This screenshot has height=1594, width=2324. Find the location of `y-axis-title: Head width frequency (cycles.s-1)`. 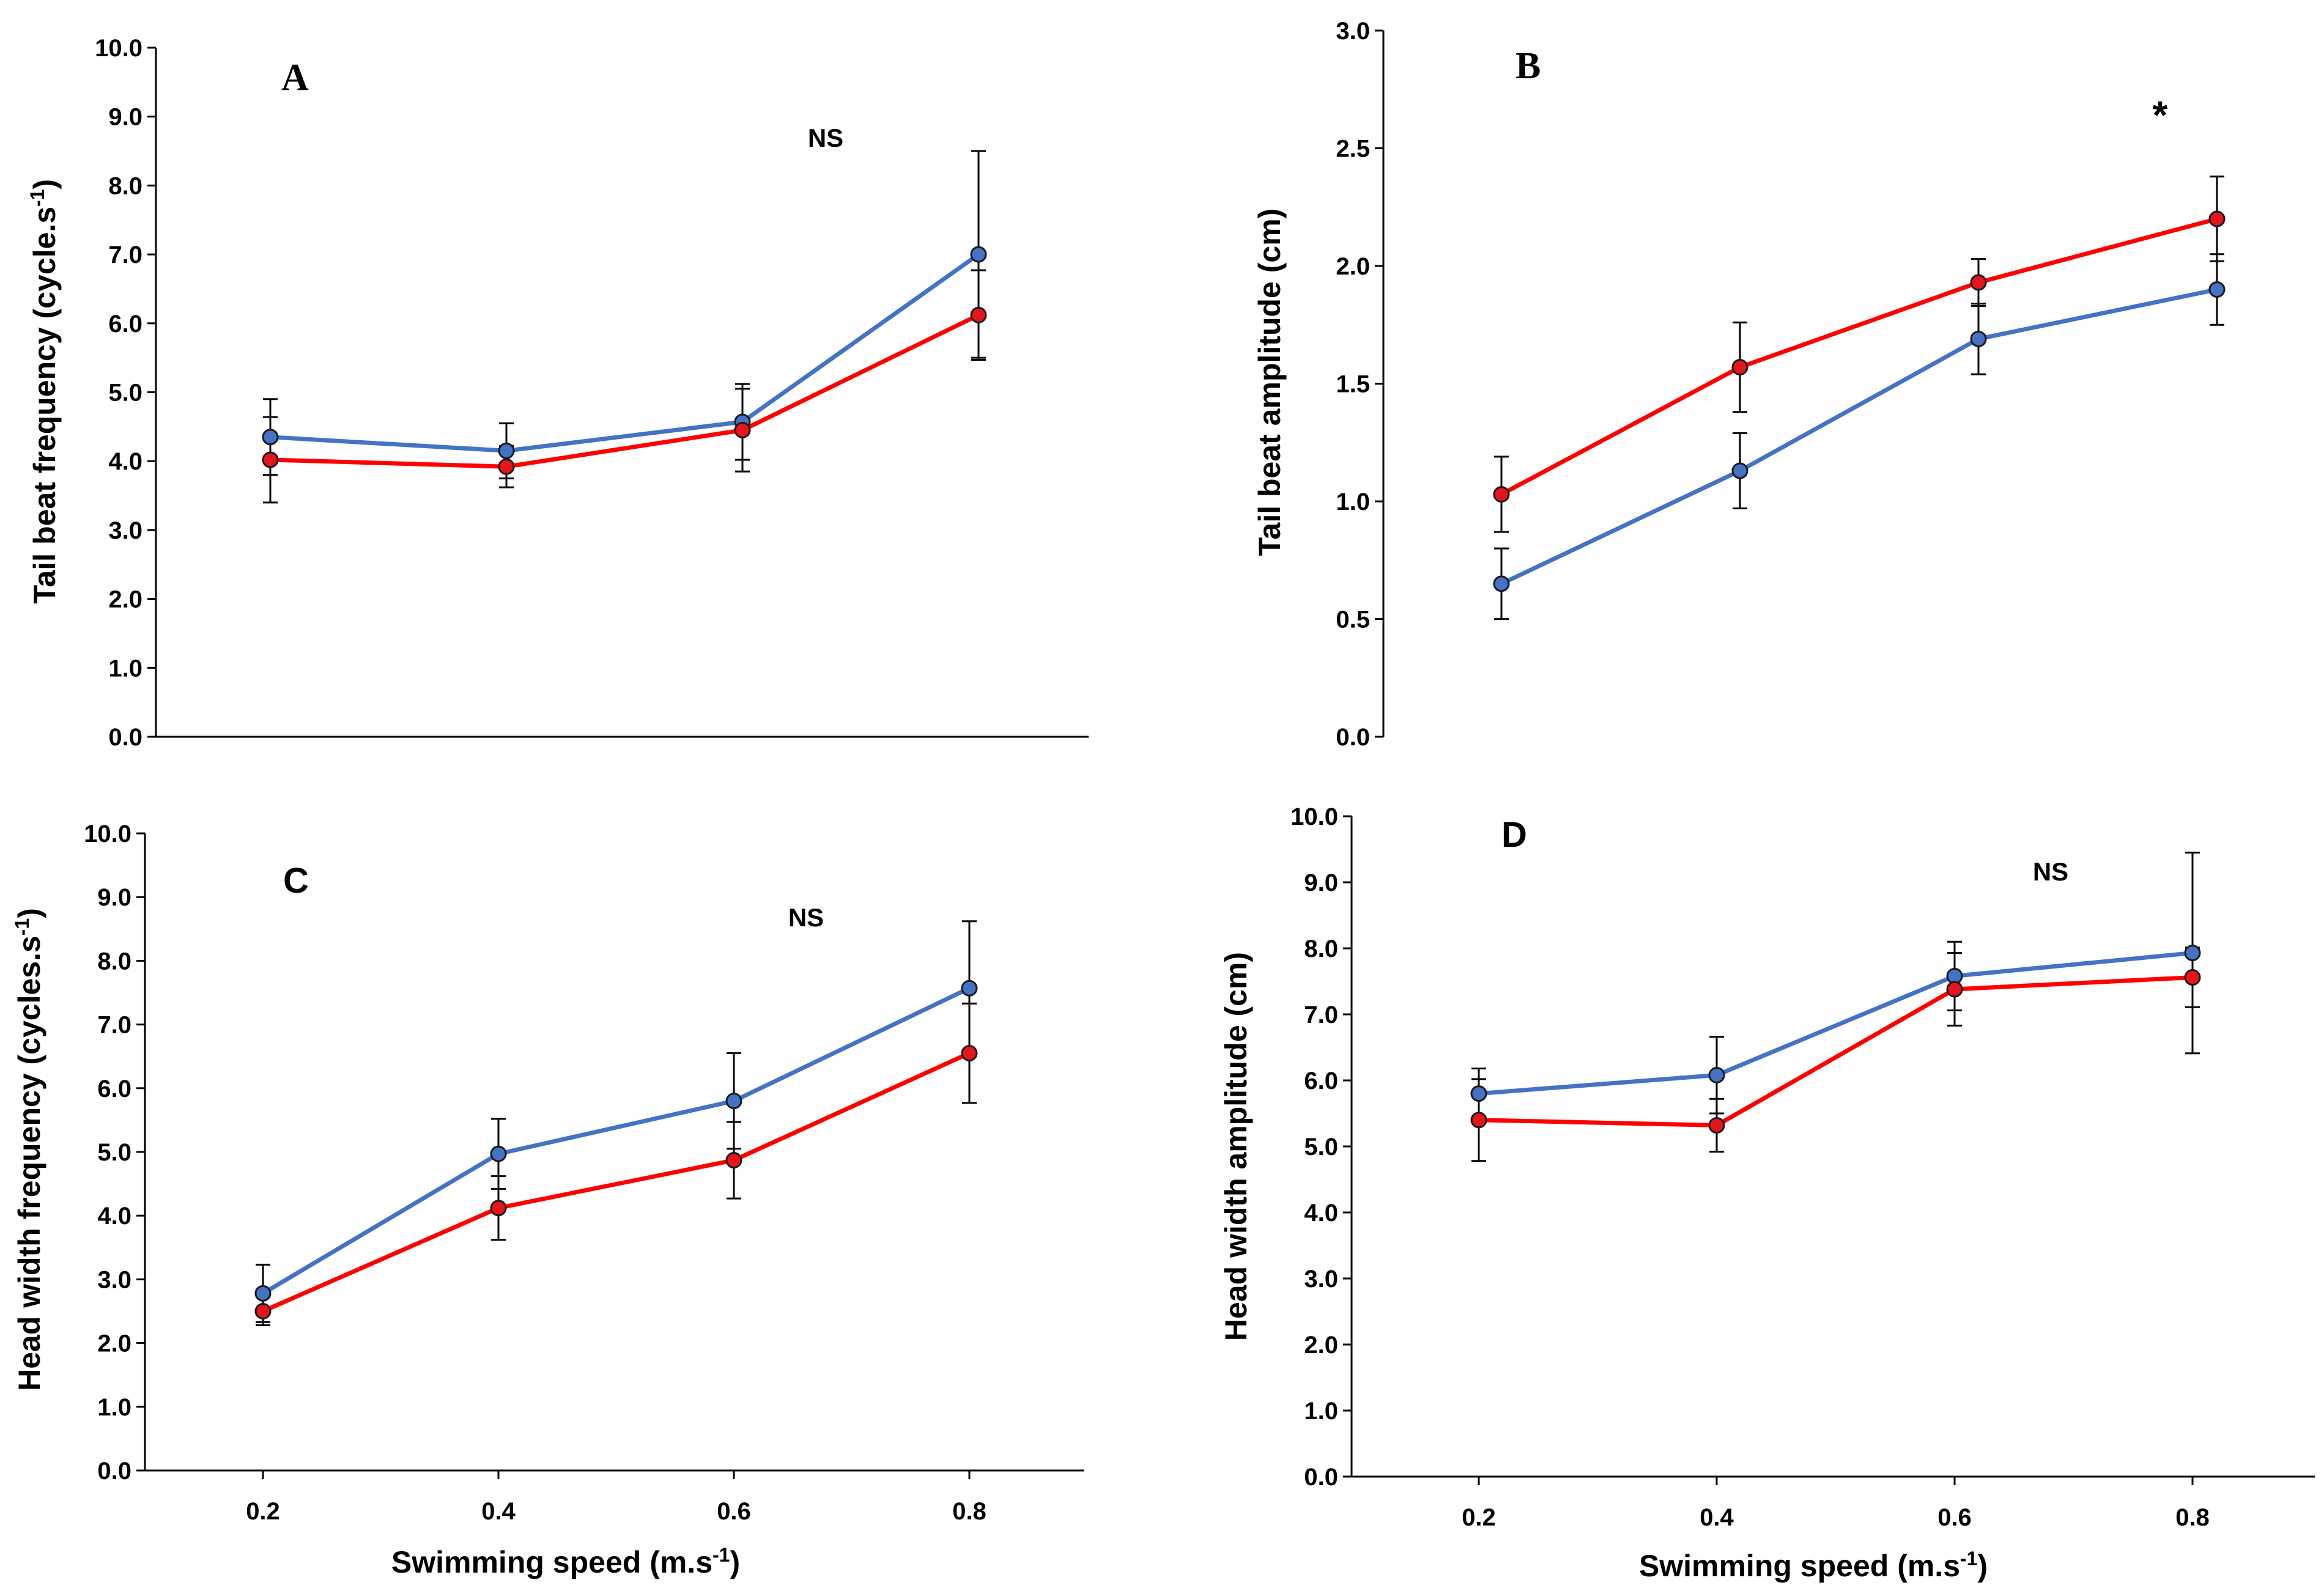

y-axis-title: Head width frequency (cycles.s-1) is located at coordinates (28, 1149).